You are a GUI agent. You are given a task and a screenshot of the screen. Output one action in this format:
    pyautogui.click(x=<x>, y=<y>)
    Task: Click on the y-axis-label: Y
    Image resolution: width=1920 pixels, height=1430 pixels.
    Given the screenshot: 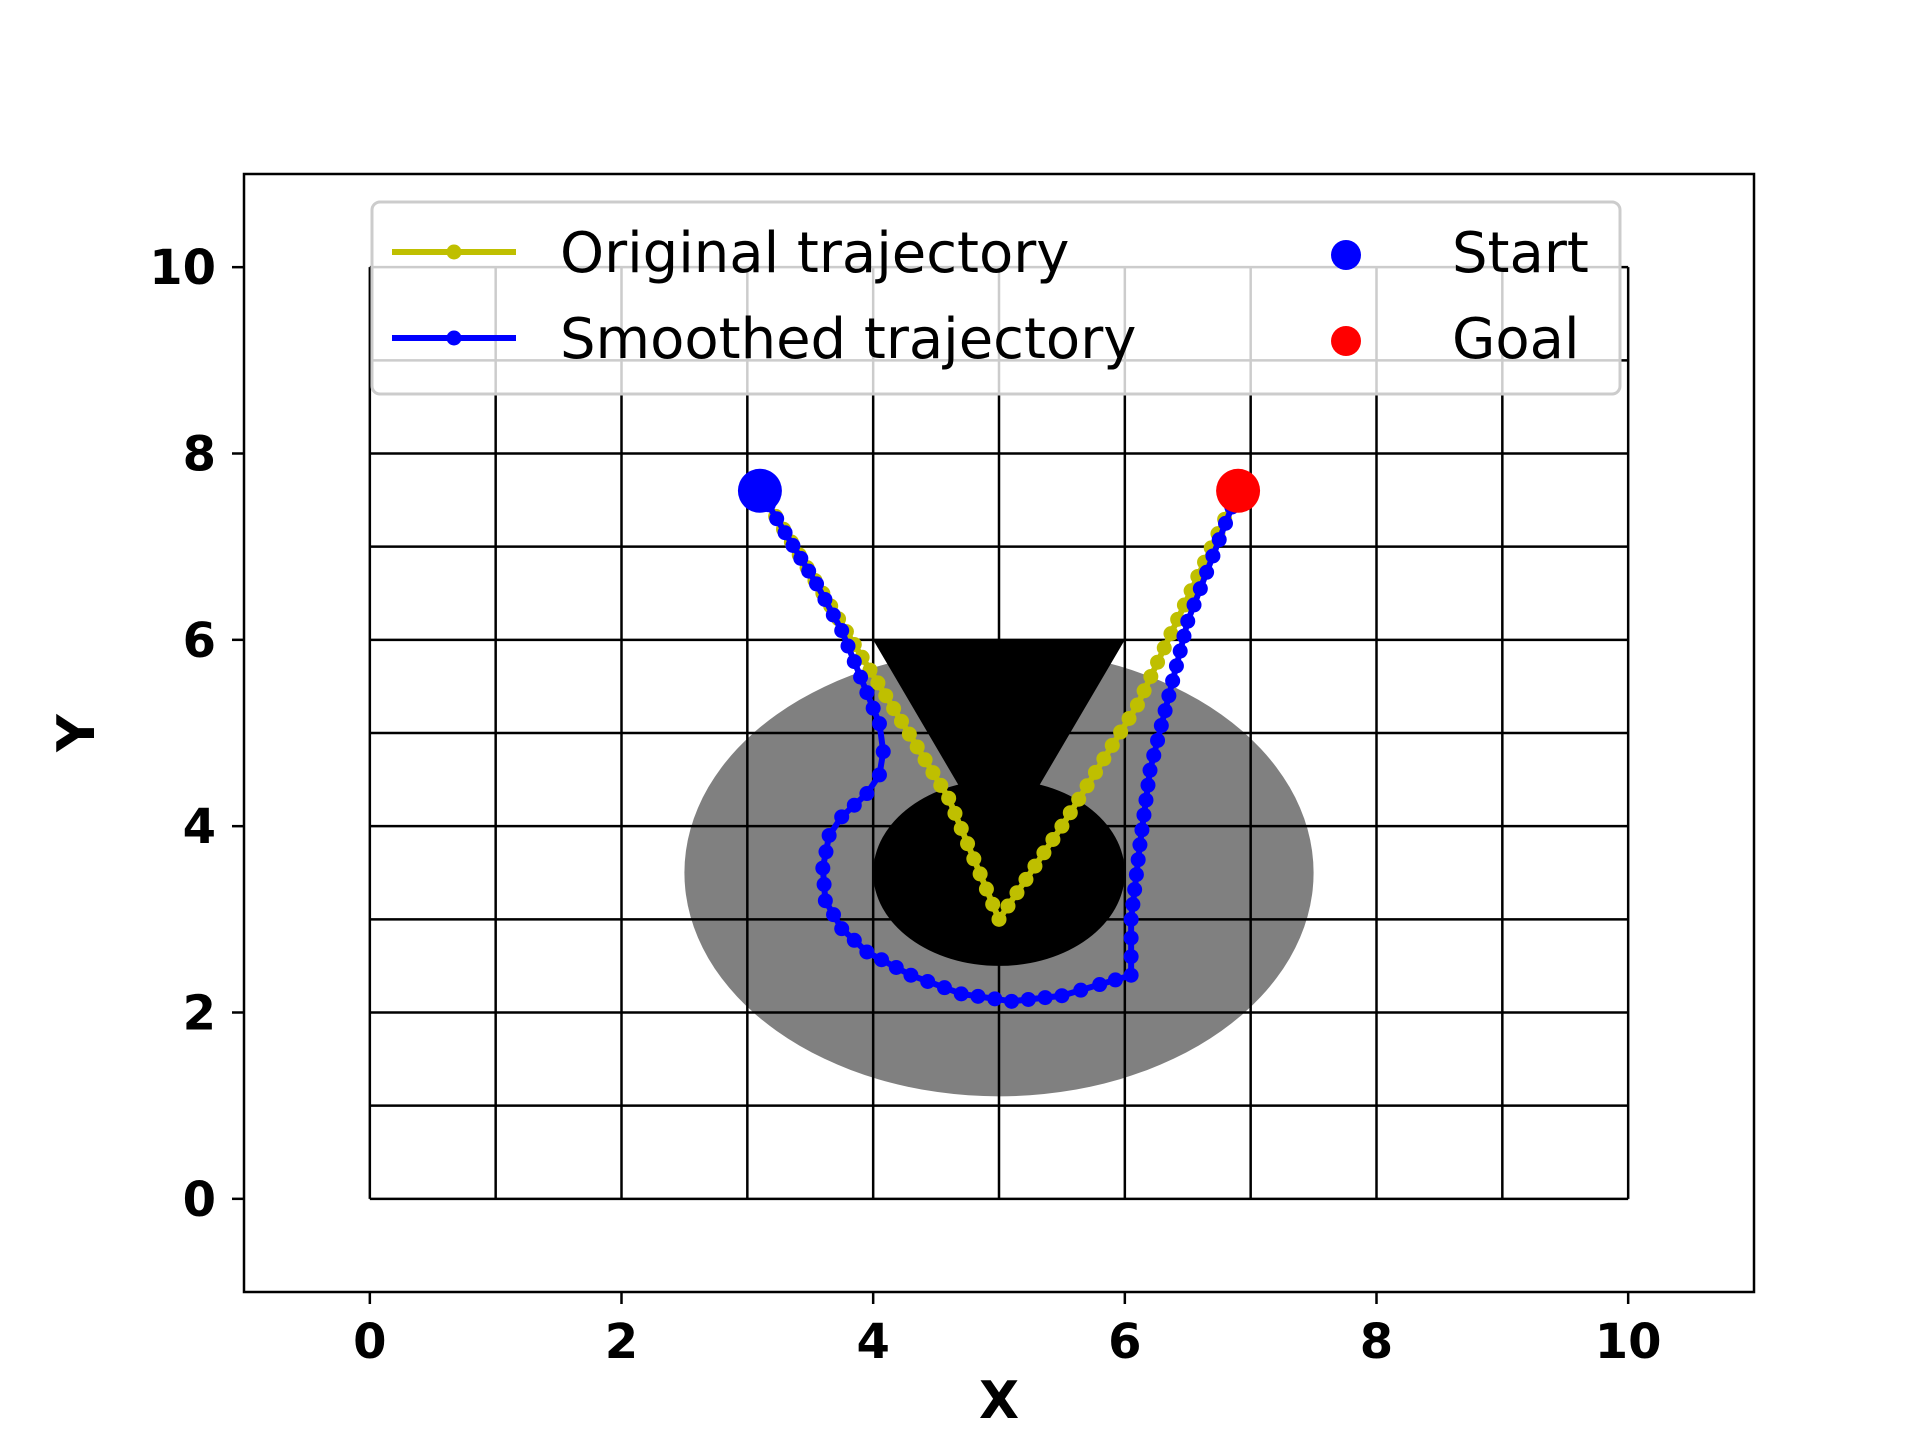 What is the action you would take?
    pyautogui.click(x=77, y=733)
    